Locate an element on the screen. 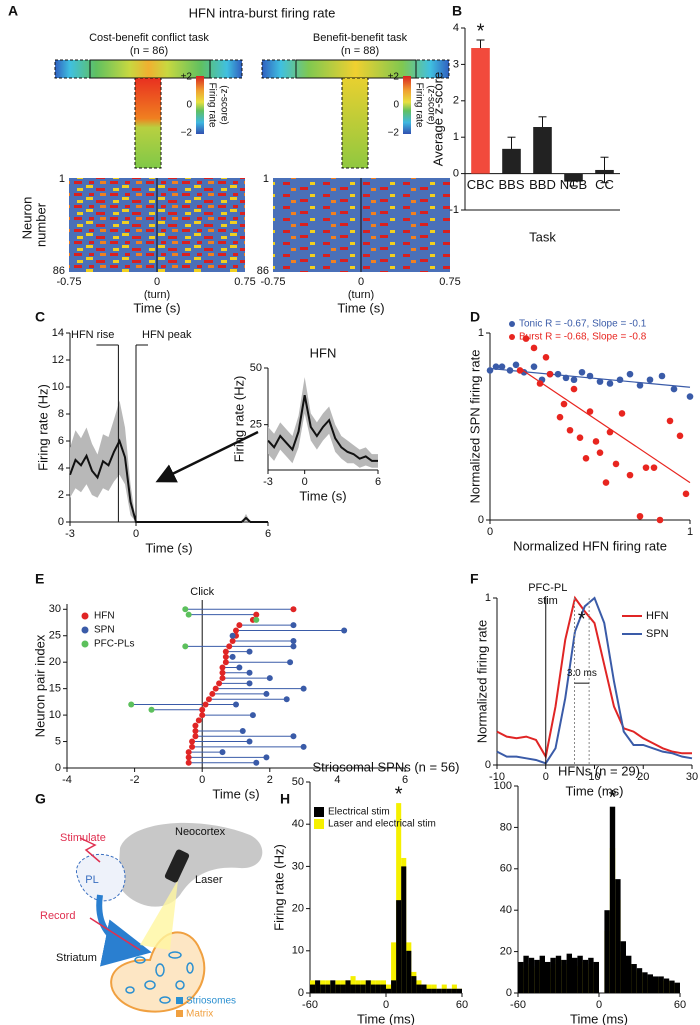 Image resolution: width=700 pixels, height=1025 pixels. laser-light is located at coordinates (159, 915).